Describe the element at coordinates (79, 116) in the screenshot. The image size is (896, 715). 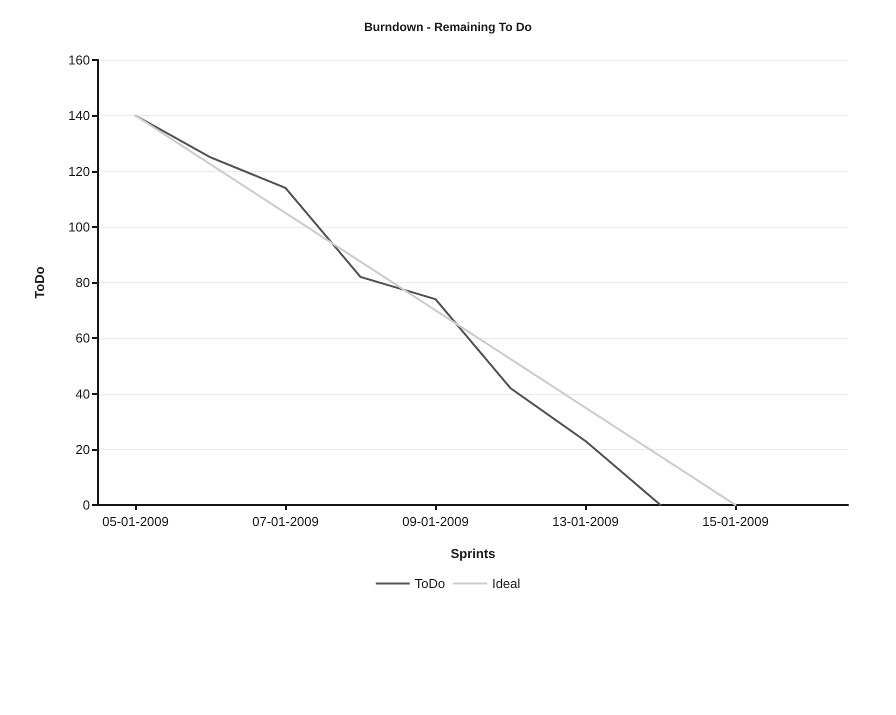
I see `y-tick-label: 140` at that location.